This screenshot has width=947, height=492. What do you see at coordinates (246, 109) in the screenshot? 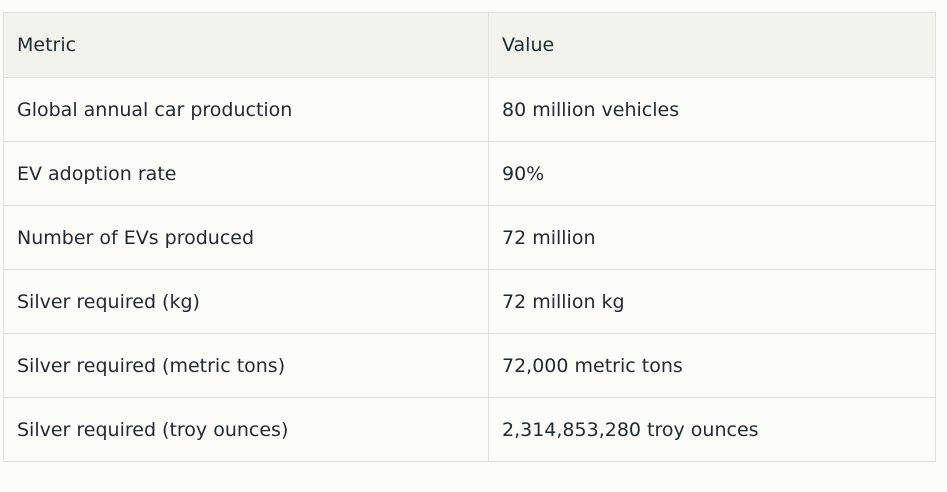
I see `metric-cell: Global annual car production` at bounding box center [246, 109].